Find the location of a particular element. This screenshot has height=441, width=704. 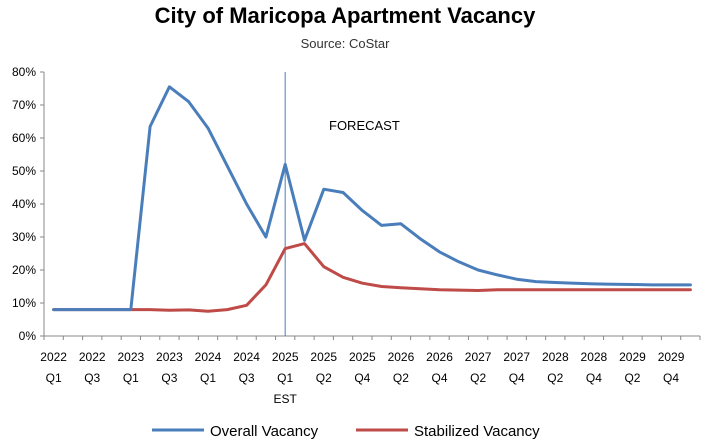

forecast-annotation: FORECAST is located at coordinates (364, 125).